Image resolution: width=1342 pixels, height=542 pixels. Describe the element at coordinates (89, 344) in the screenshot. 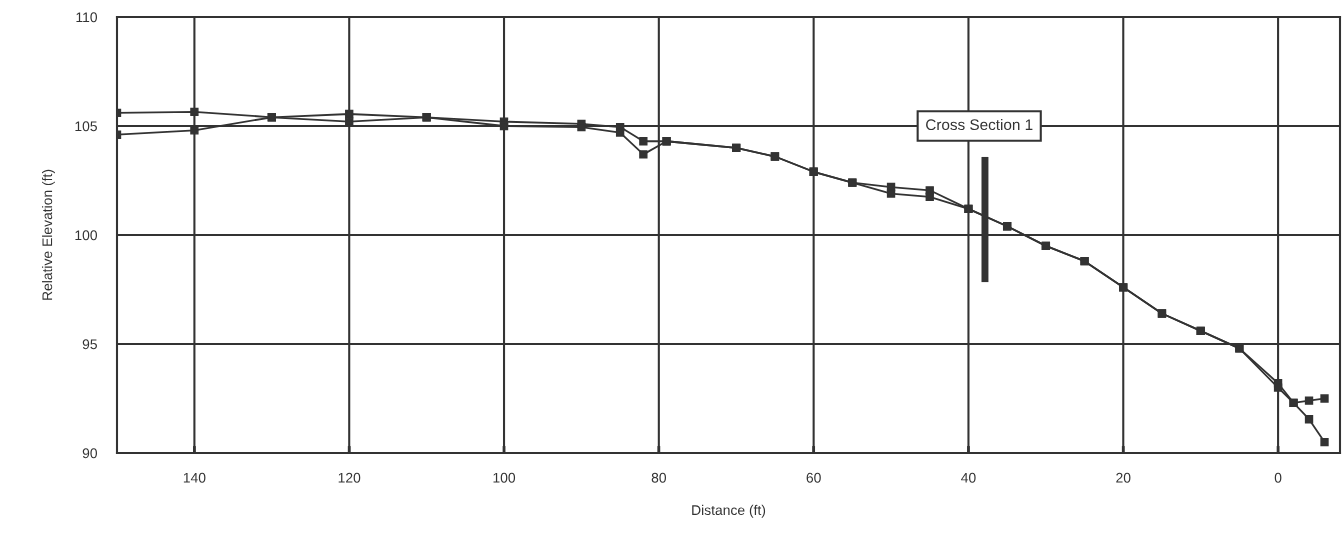

I see `y-tick-label: 95` at that location.